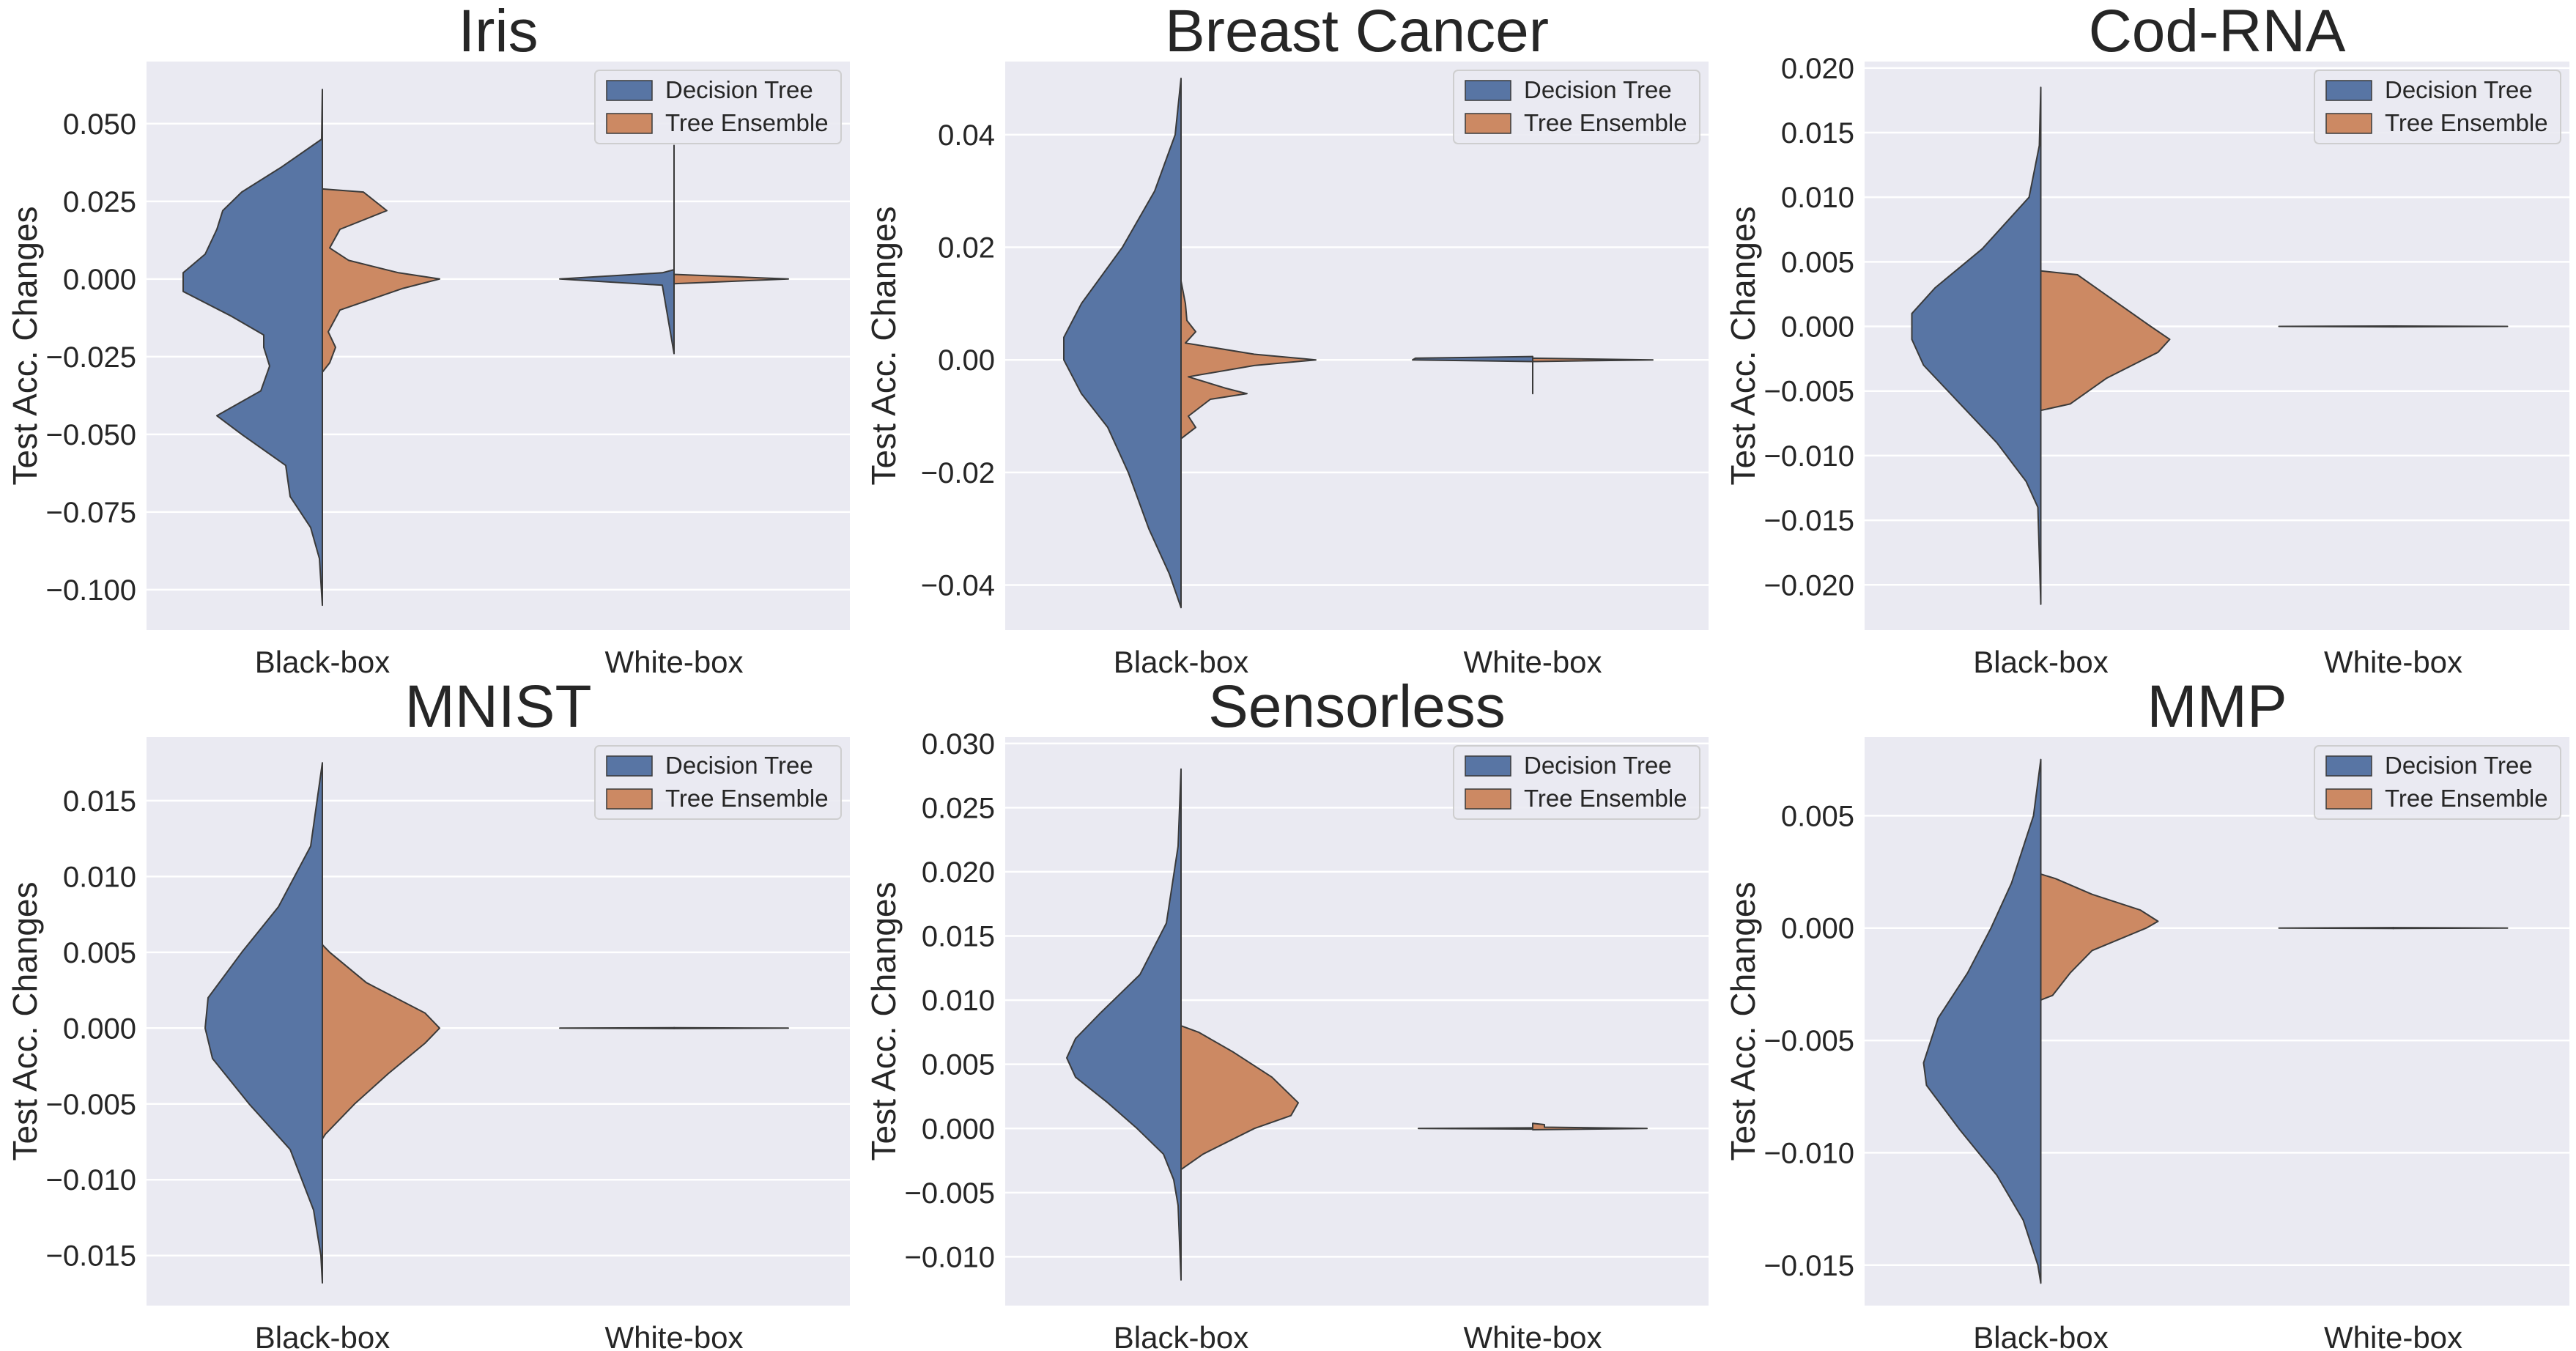  I want to click on y-tick-label: −0.050, so click(91, 435).